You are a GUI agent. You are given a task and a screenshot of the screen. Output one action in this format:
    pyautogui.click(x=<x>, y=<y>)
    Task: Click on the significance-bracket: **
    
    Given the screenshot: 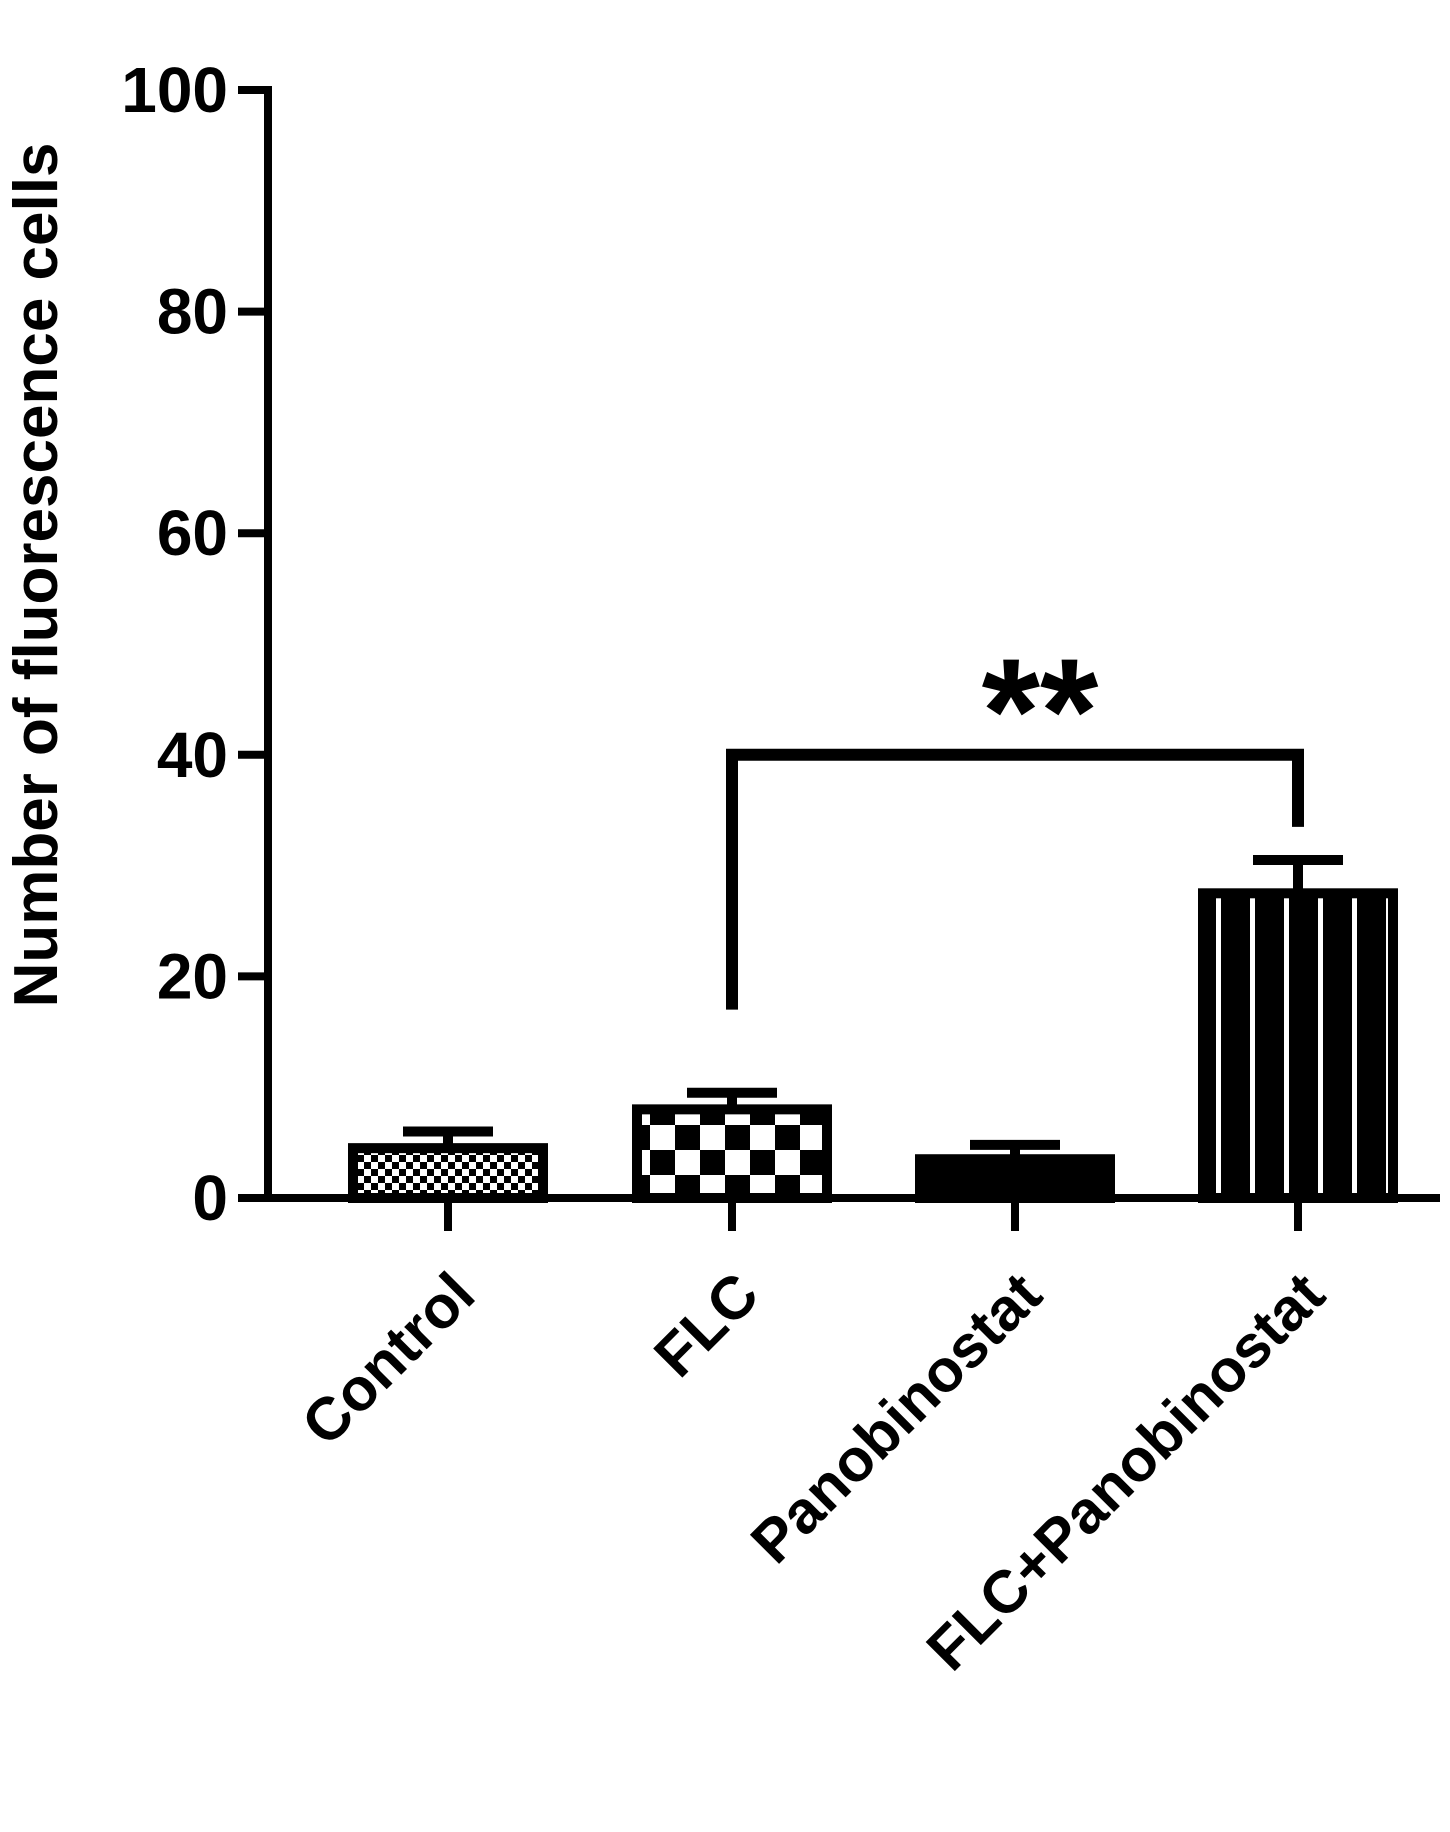 What is the action you would take?
    pyautogui.click(x=1015, y=818)
    